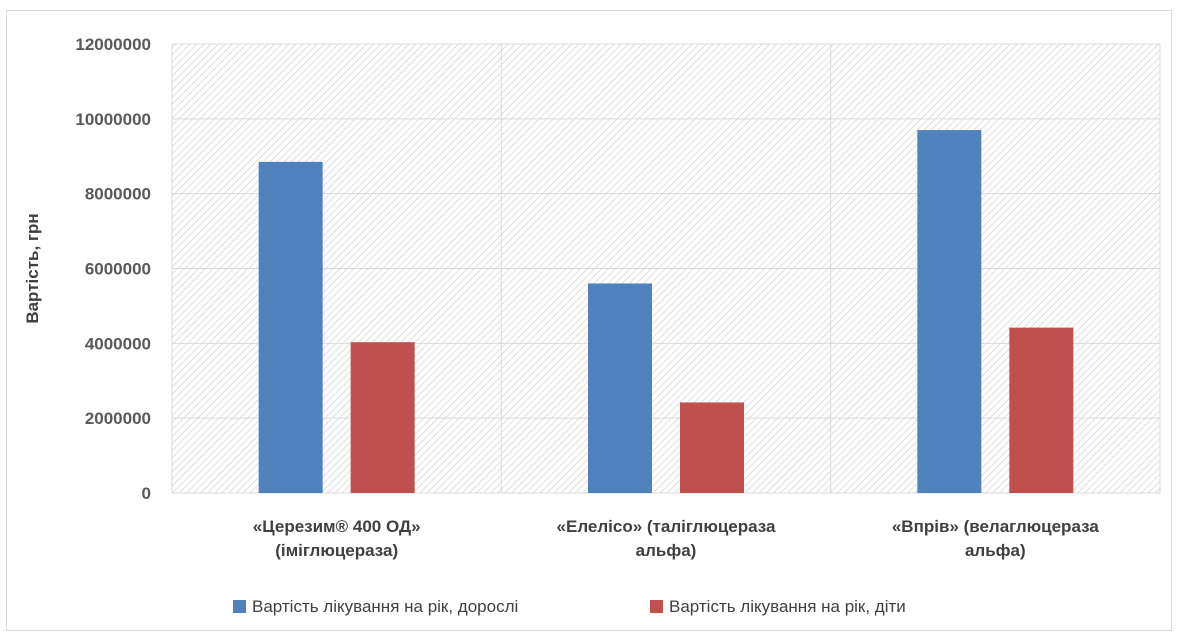 The width and height of the screenshot is (1179, 643). Describe the element at coordinates (666, 526) in the screenshot. I see `x-category-label: «Елелісо» (таліглюцераза` at that location.